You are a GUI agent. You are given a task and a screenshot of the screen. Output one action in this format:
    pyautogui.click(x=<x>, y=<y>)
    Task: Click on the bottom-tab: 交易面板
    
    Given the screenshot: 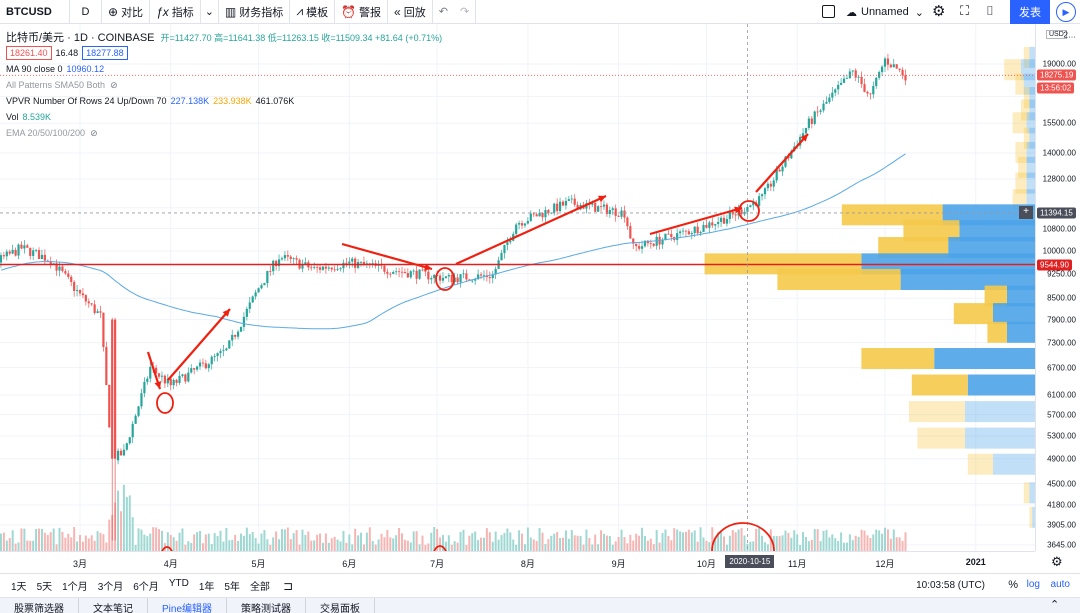 What is the action you would take?
    pyautogui.click(x=341, y=605)
    